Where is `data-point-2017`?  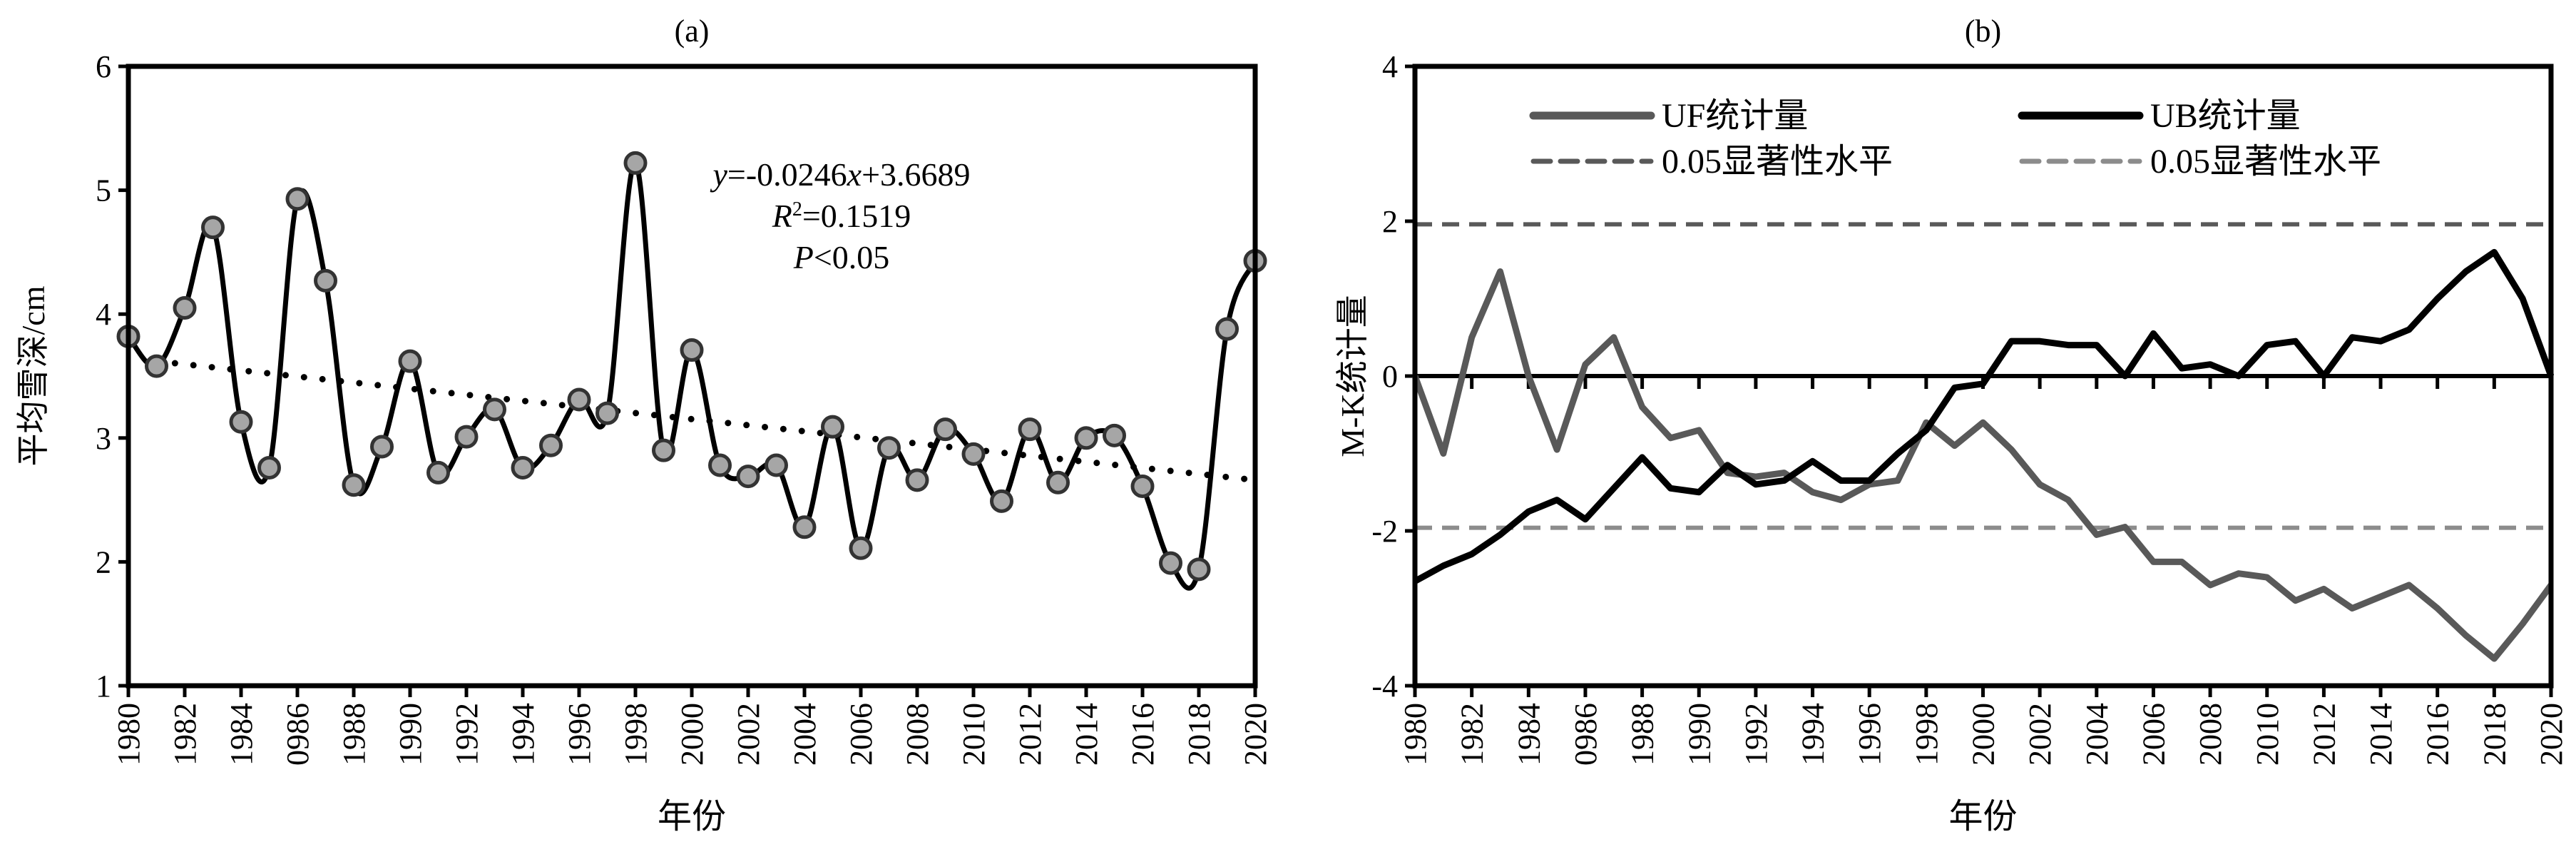 data-point-2017 is located at coordinates (1170, 563).